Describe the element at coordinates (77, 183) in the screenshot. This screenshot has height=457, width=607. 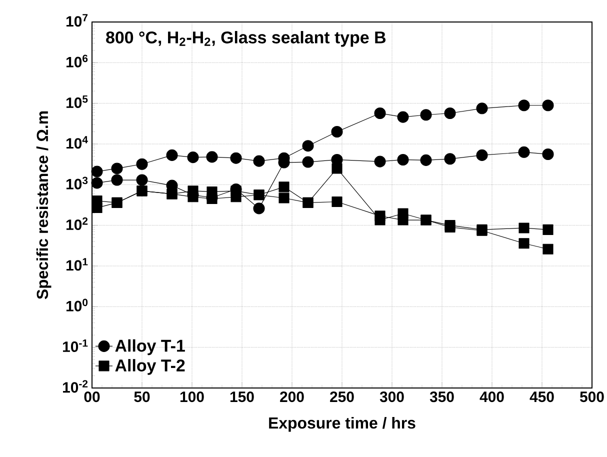
I see `y-tick-label: 10$^{3}$` at that location.